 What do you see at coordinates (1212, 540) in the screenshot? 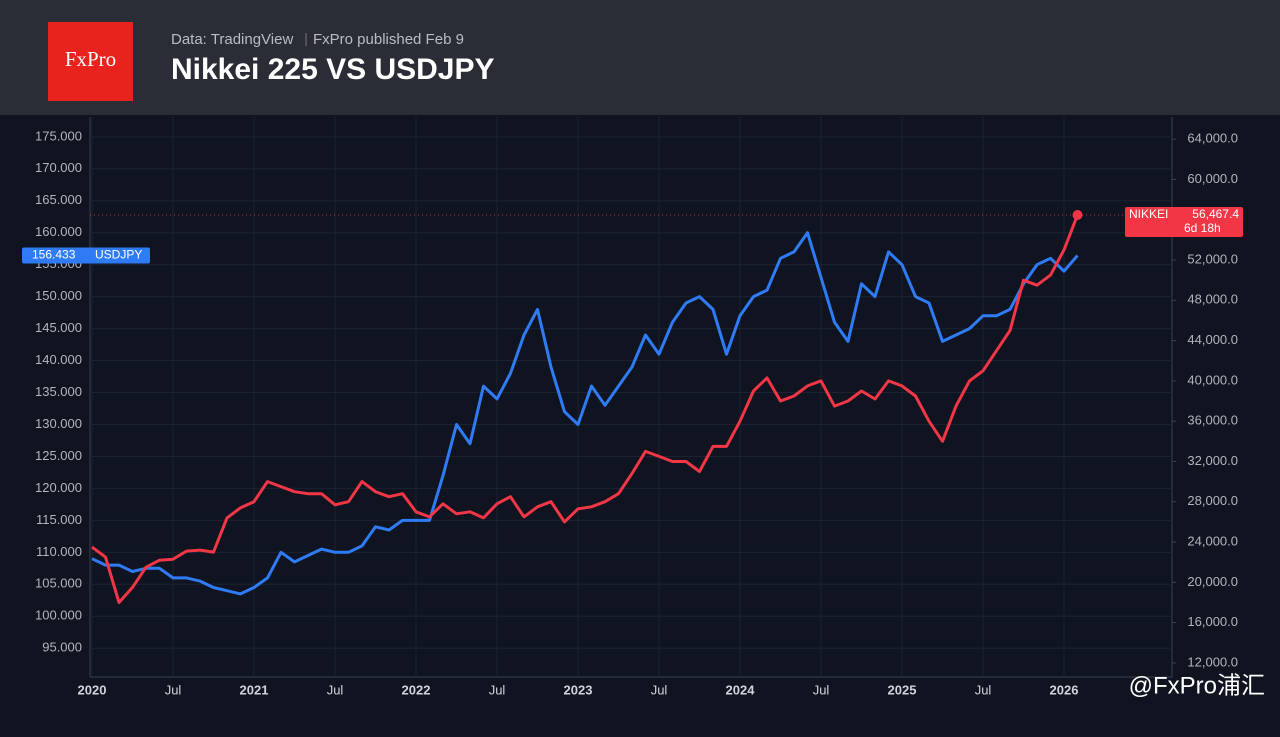
I see `y2-tick-label: 24,000.0` at bounding box center [1212, 540].